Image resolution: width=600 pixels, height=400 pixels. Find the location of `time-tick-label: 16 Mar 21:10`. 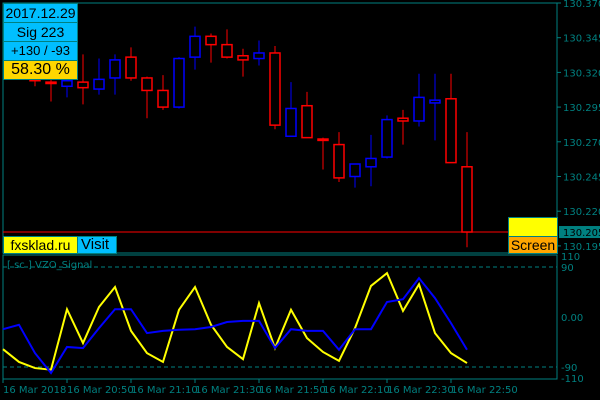

time-tick-label: 16 Mar 21:10 is located at coordinates (164, 390).